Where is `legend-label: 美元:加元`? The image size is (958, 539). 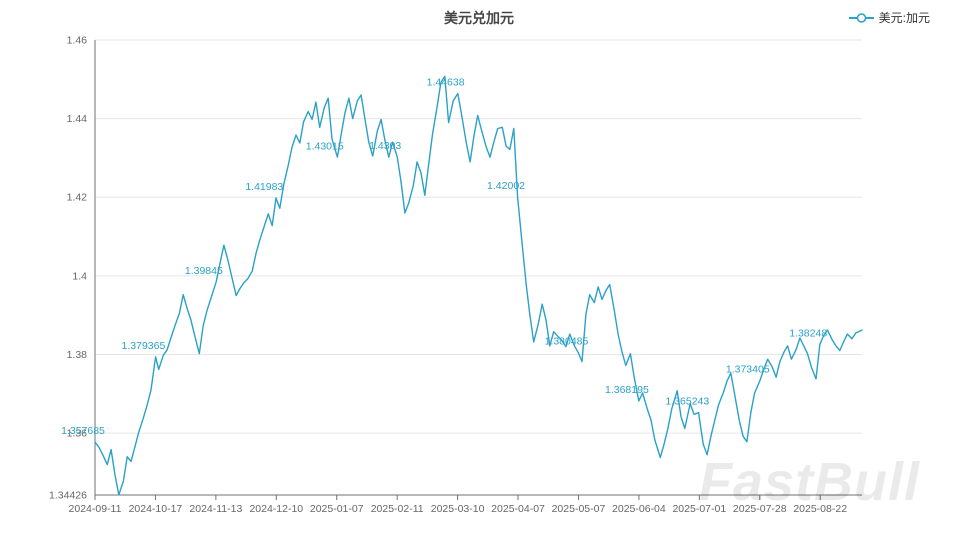
legend-label: 美元:加元 is located at coordinates (904, 18).